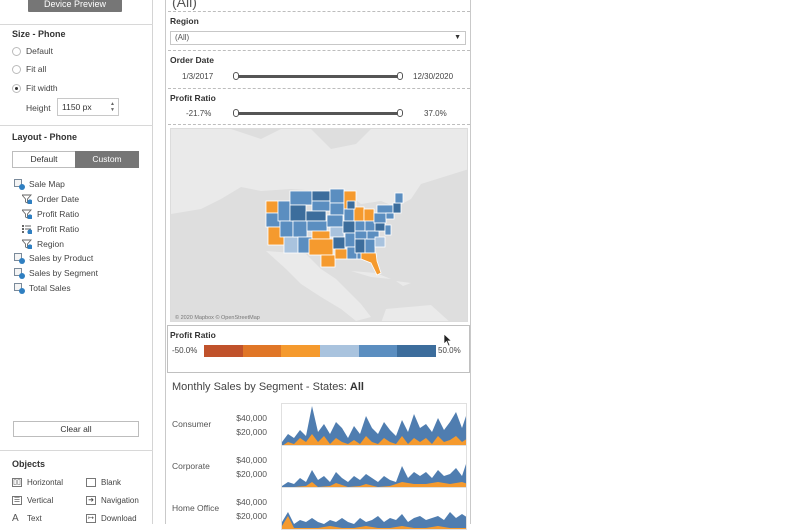 Image resolution: width=812 pixels, height=530 pixels. What do you see at coordinates (15, 518) in the screenshot?
I see `text-icon: A` at bounding box center [15, 518].